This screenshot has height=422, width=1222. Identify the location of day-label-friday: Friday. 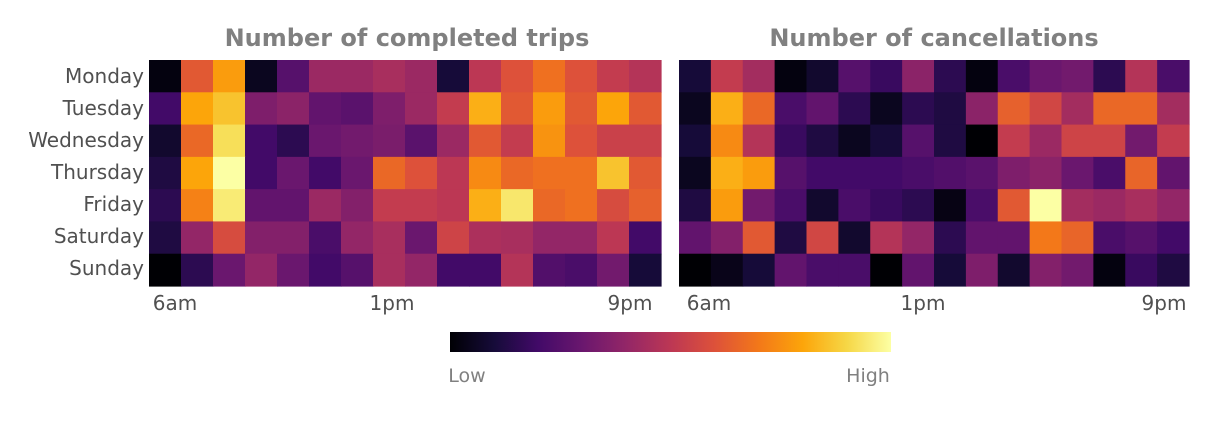
(113, 204).